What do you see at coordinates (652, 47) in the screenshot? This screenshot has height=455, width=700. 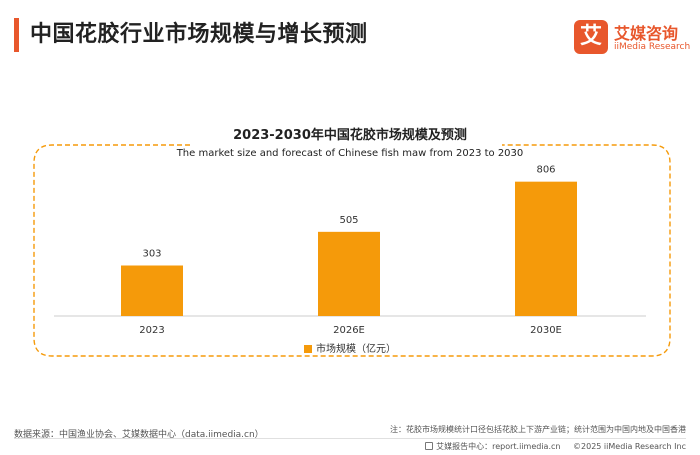 I see `logo-english-name: iiMedia Research` at bounding box center [652, 47].